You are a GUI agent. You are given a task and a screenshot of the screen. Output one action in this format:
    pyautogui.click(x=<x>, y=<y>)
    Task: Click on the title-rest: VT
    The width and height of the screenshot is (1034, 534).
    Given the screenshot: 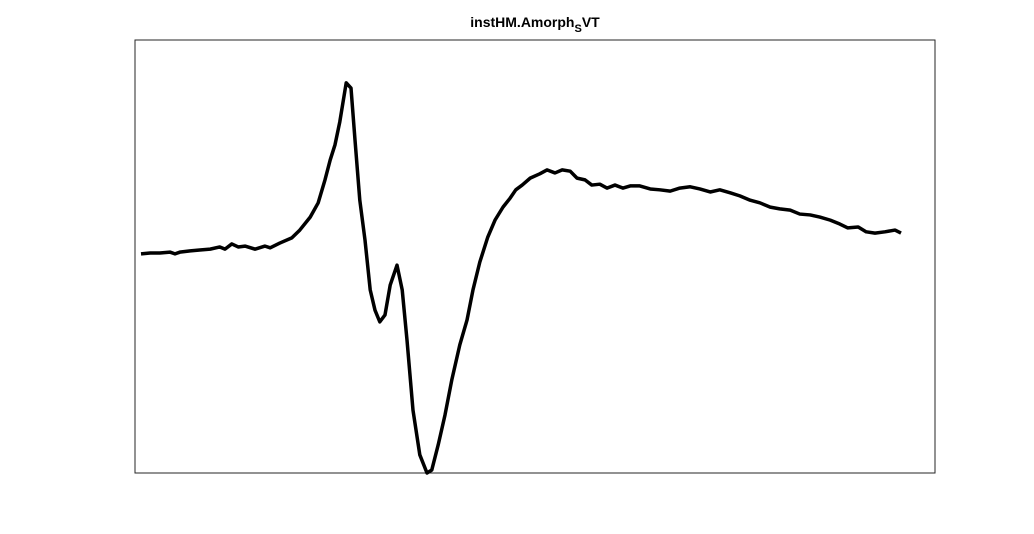 What is the action you would take?
    pyautogui.click(x=591, y=22)
    